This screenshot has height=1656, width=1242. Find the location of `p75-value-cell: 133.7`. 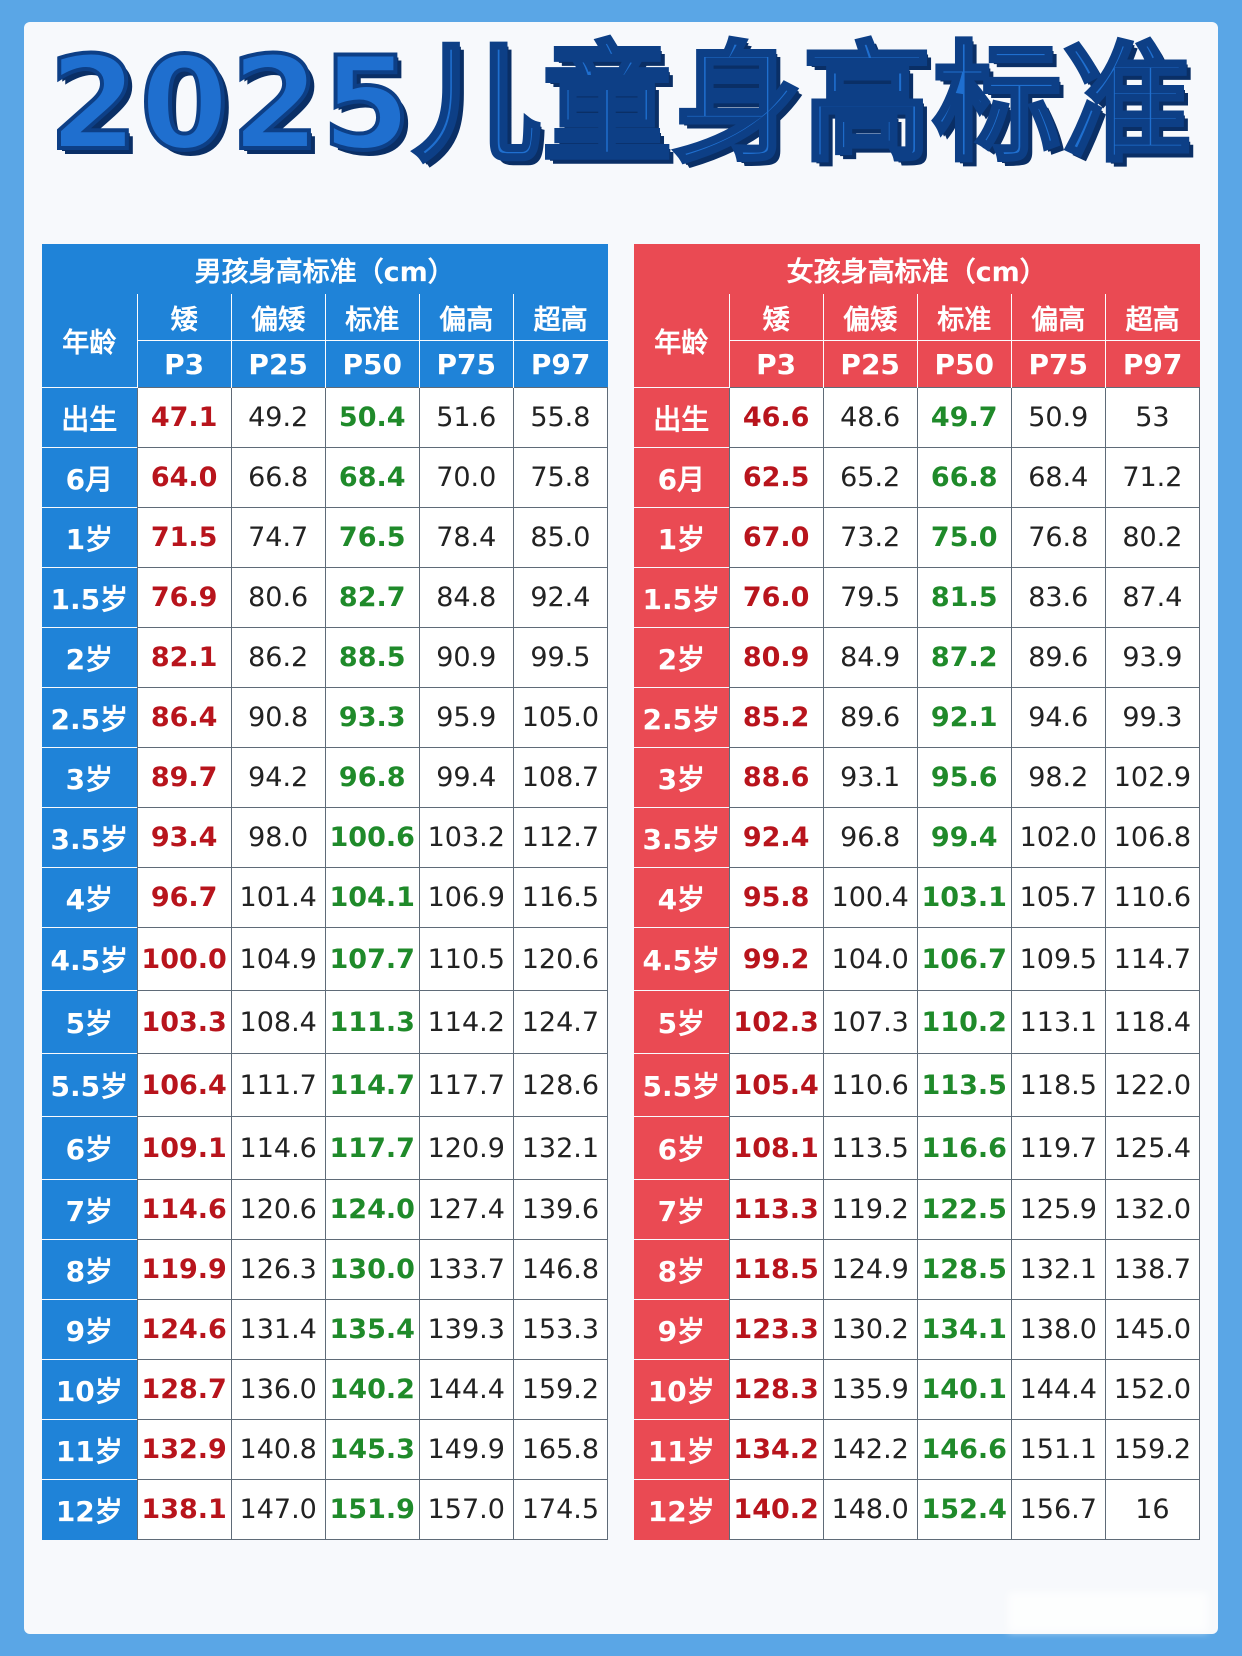

p75-value-cell: 133.7 is located at coordinates (466, 1269).